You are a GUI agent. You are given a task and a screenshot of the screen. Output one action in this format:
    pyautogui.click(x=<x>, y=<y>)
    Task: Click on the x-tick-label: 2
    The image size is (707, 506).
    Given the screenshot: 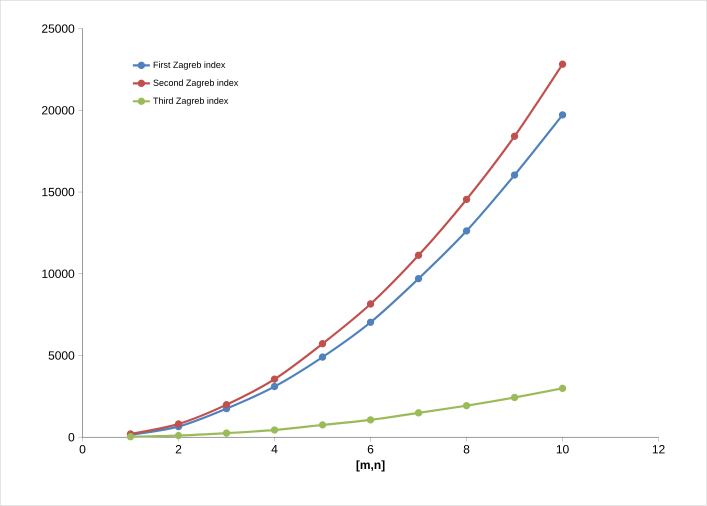 What is the action you would take?
    pyautogui.click(x=179, y=449)
    